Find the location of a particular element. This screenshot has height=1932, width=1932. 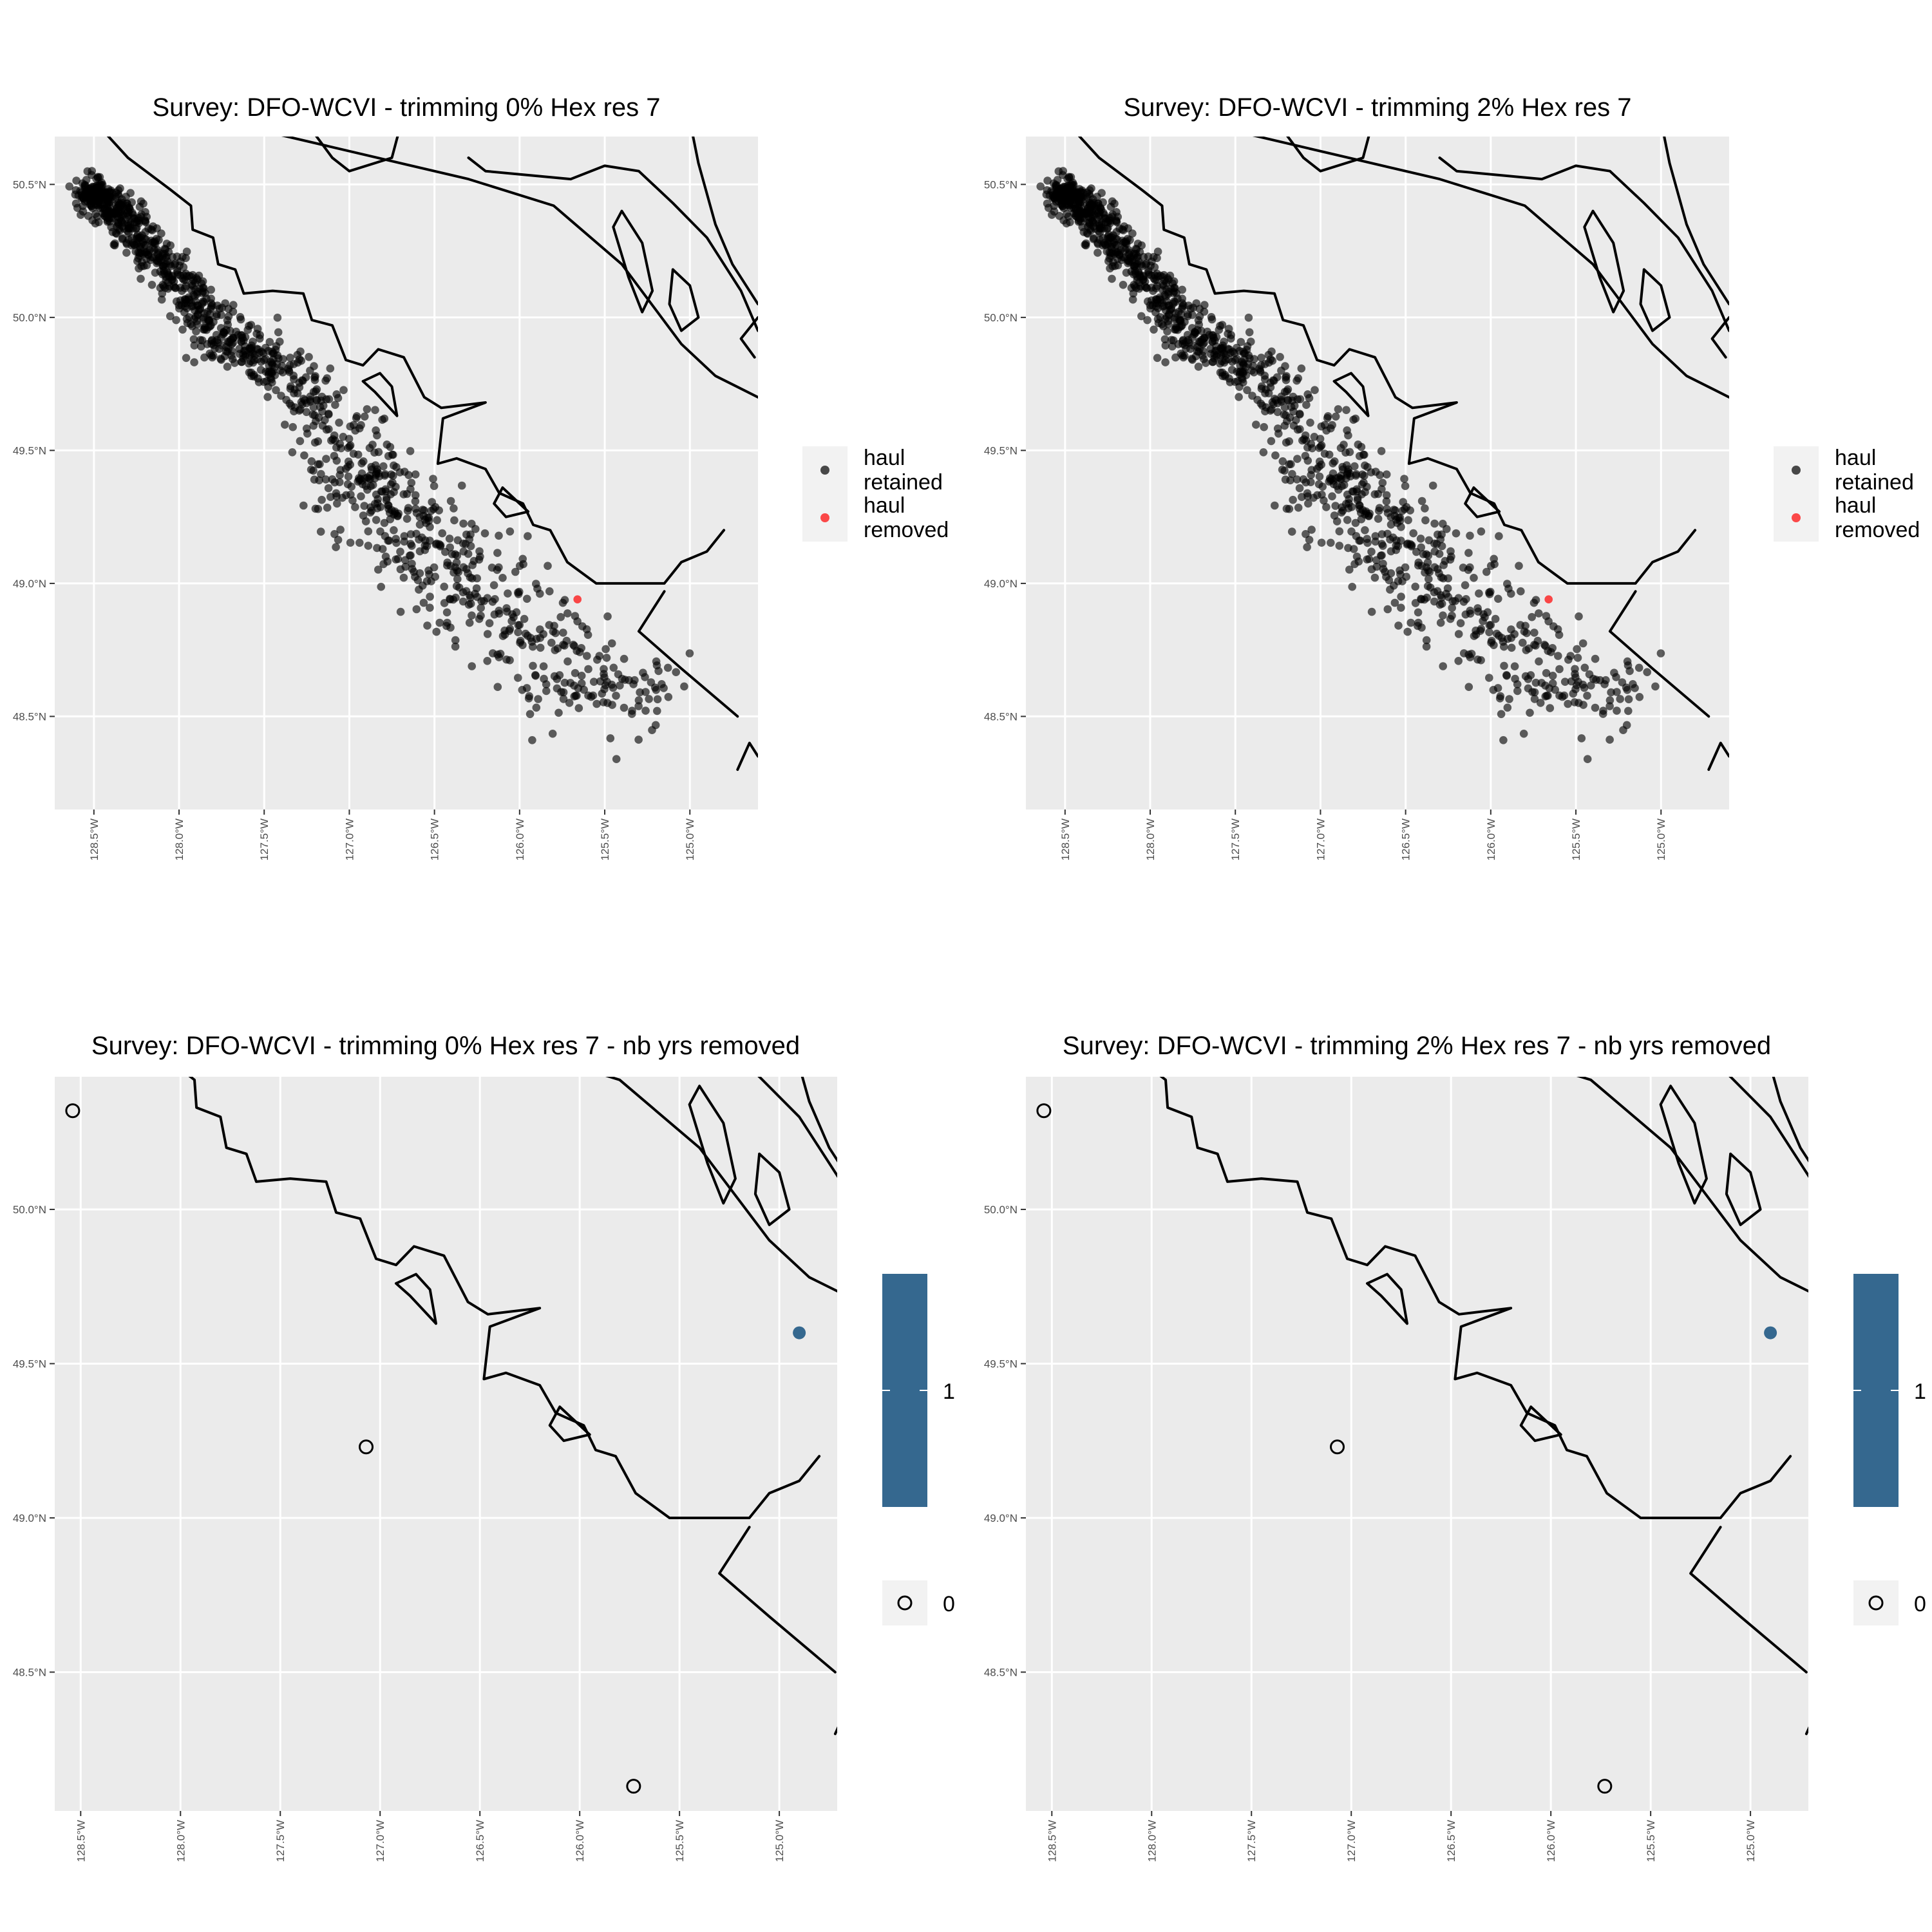

y-tick-label: 49.5°N is located at coordinates (30, 450).